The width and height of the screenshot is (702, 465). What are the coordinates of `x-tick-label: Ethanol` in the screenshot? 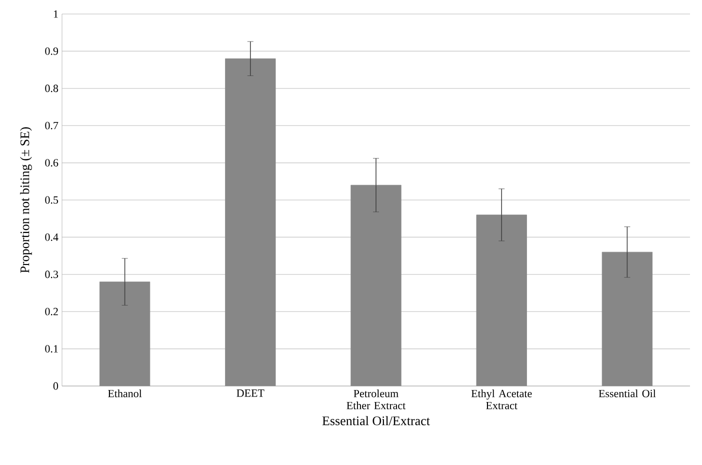 It's located at (125, 394).